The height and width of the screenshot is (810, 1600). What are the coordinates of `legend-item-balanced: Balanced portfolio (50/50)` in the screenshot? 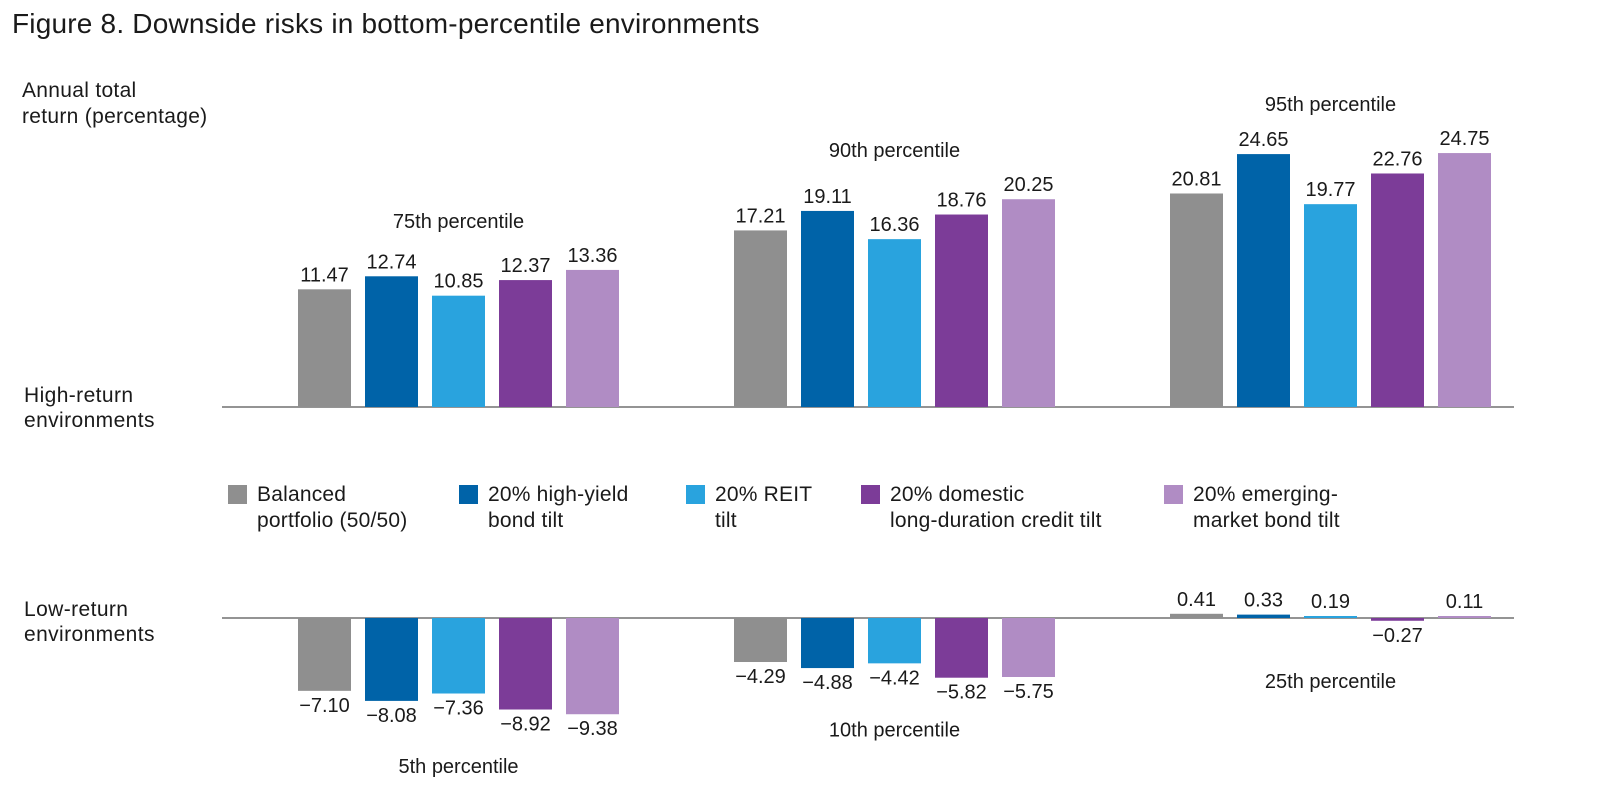 It's located at (317, 508).